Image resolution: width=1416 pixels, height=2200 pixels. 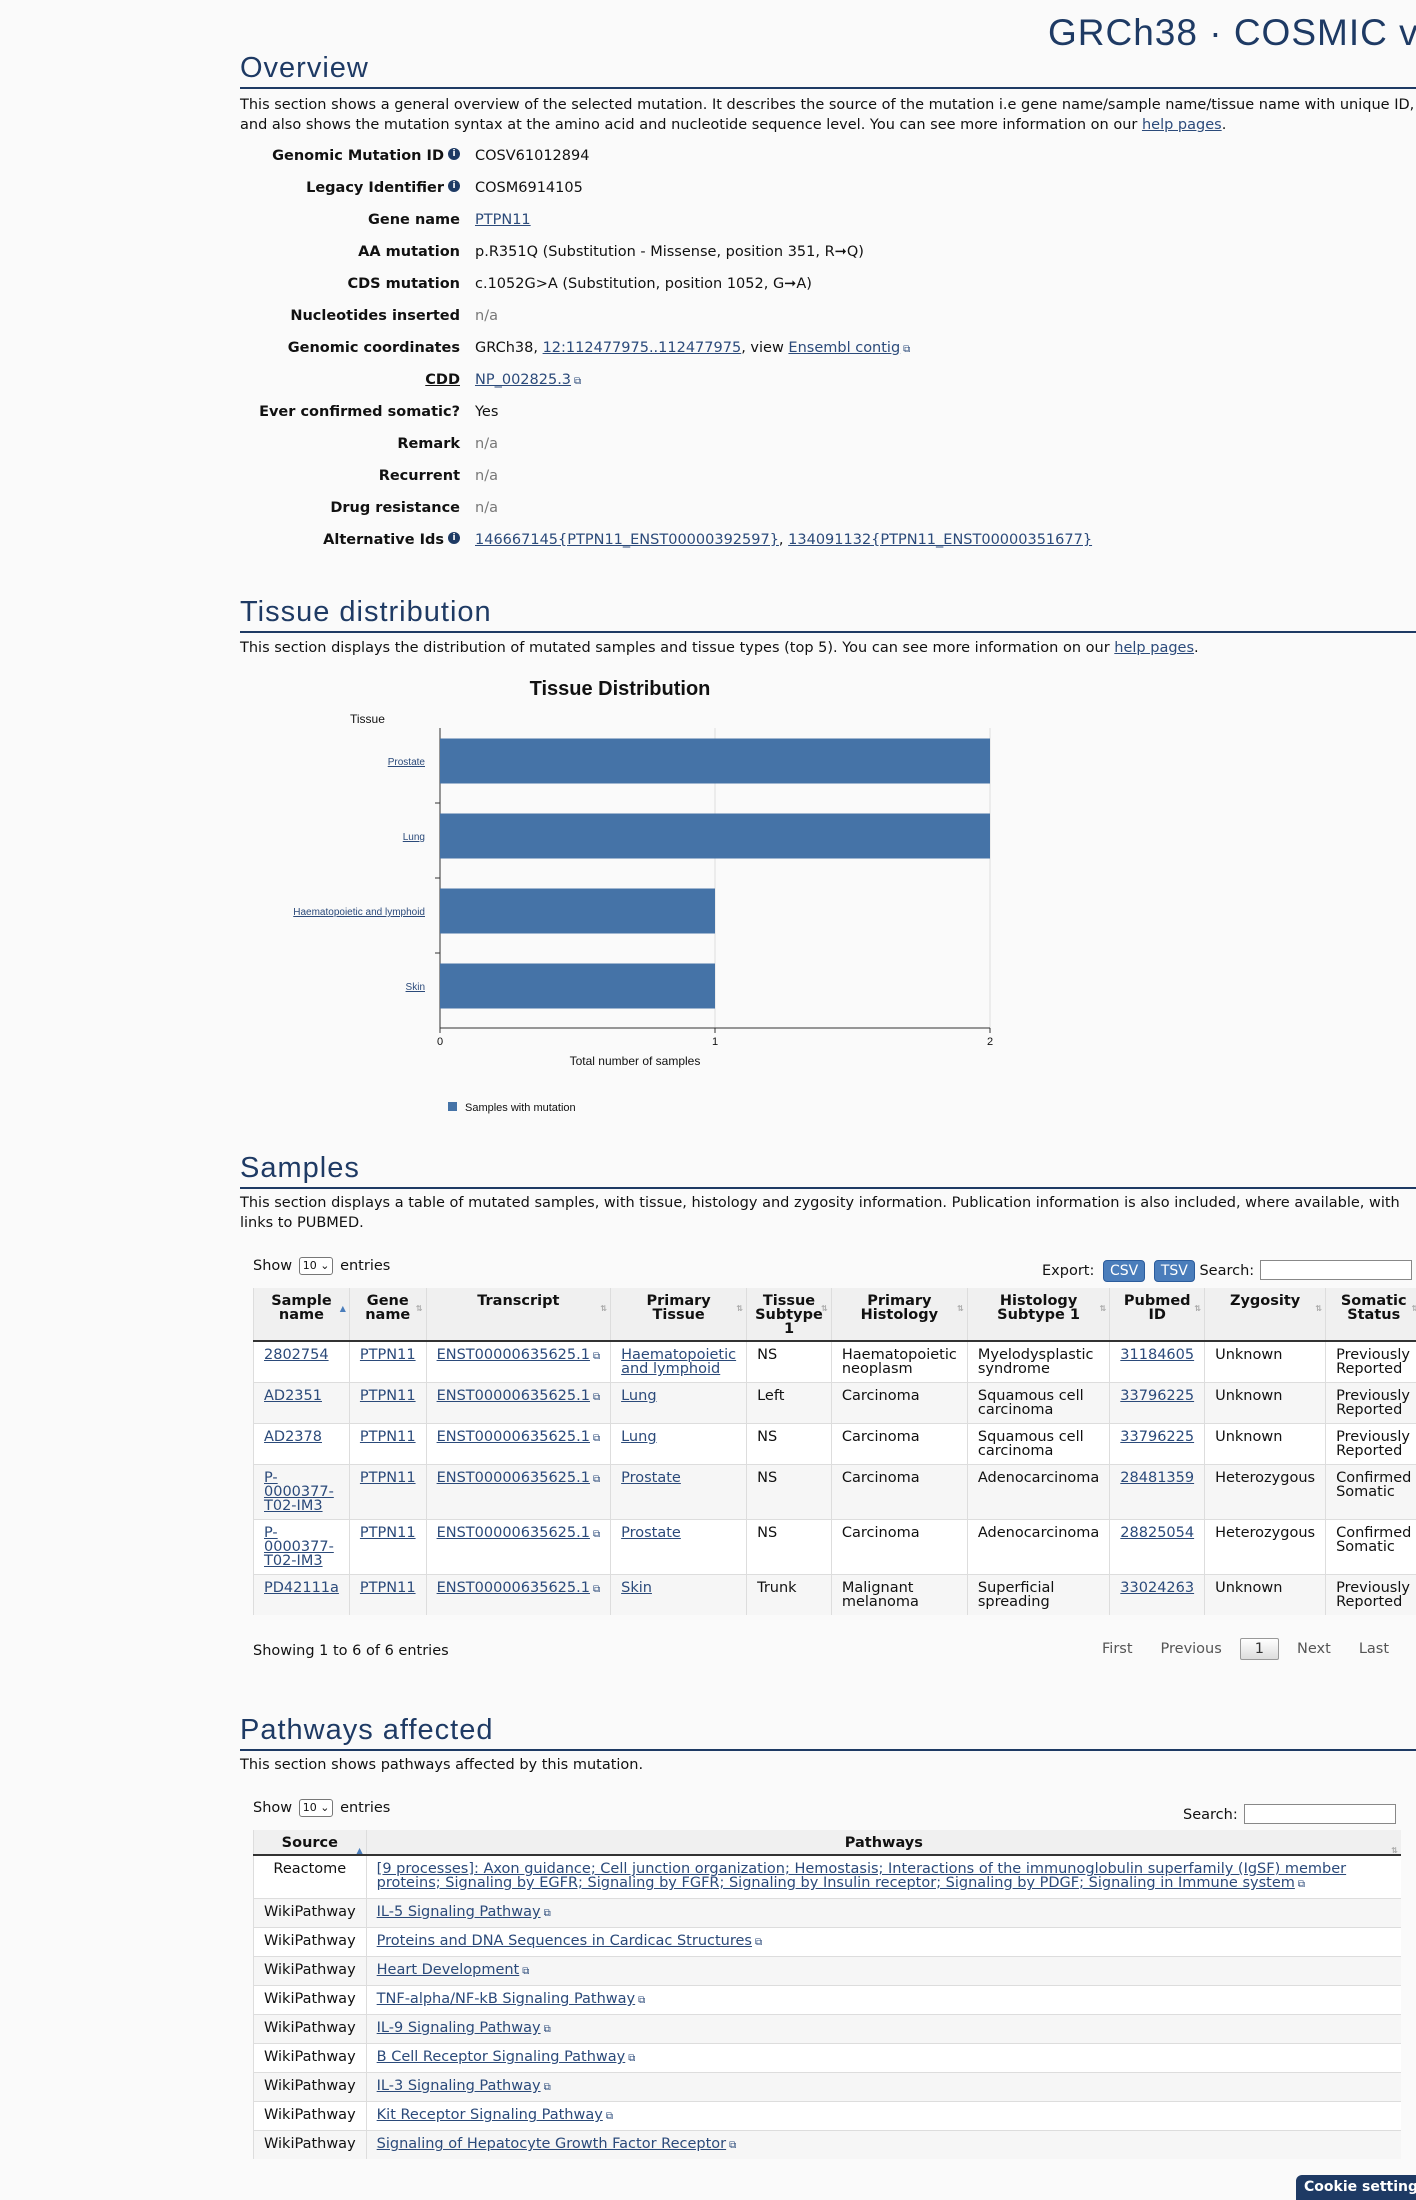 I want to click on ensembl-contig-link: Ensembl contig, so click(x=844, y=348).